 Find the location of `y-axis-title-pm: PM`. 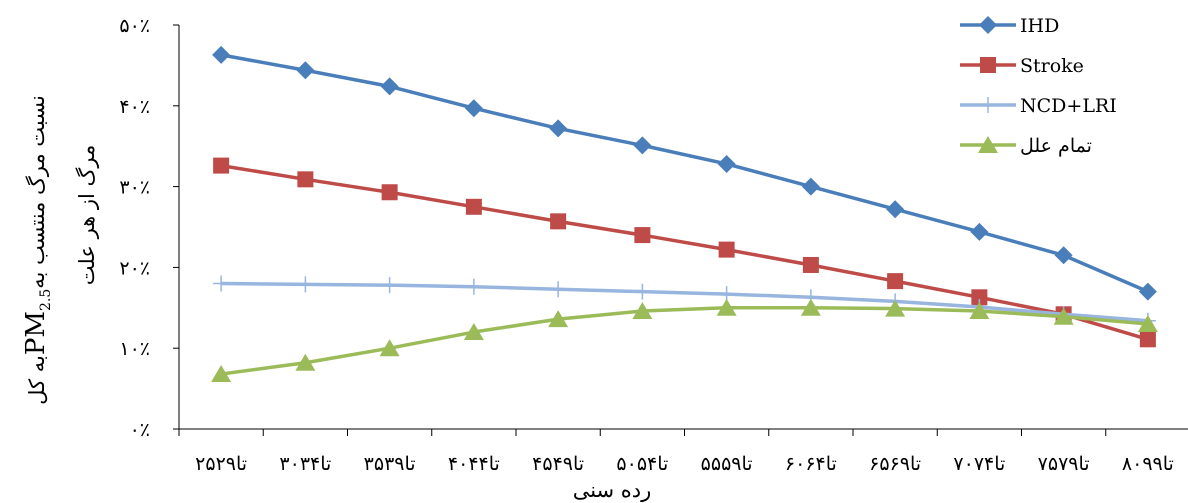

y-axis-title-pm: PM is located at coordinates (36, 333).